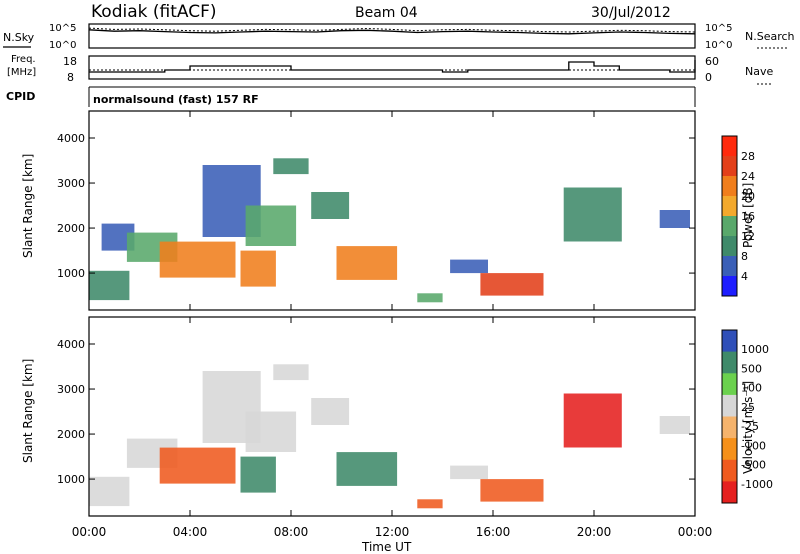 The height and width of the screenshot is (554, 800). Describe the element at coordinates (21, 72) in the screenshot. I see `freq-label-bottom: [MHz]` at that location.